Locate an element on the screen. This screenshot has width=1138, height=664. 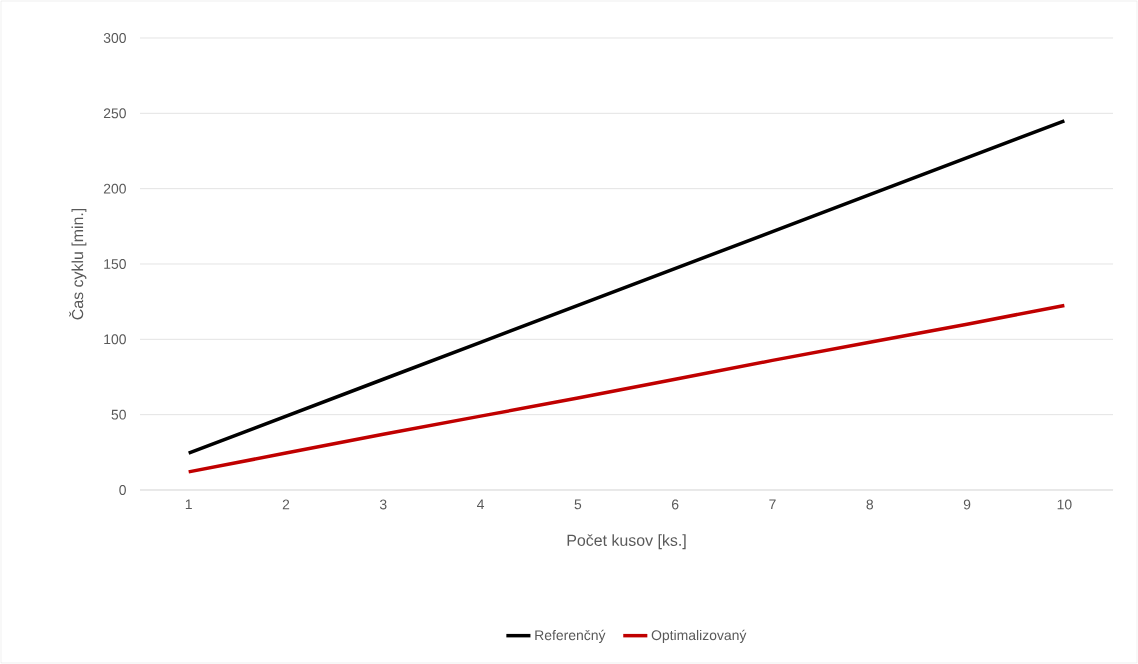
legend-label: Referenčný is located at coordinates (570, 636).